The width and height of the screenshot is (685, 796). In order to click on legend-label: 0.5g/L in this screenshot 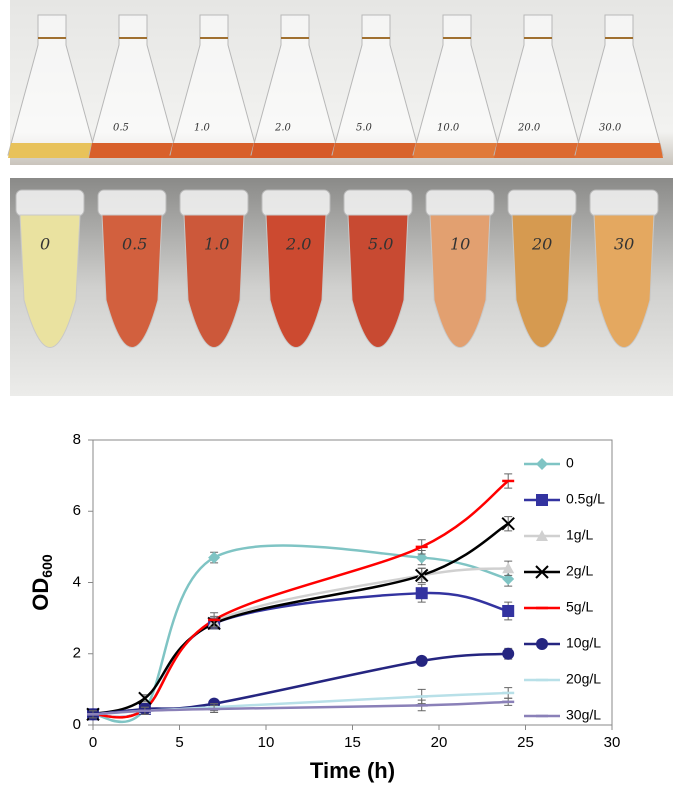, I will do `click(585, 499)`.